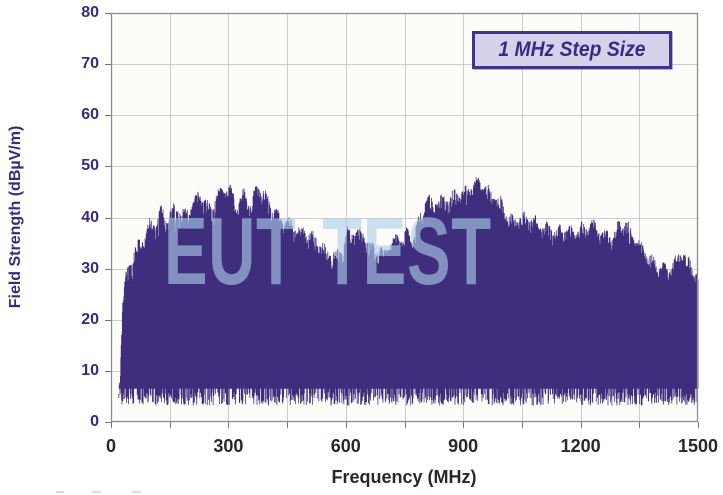 This screenshot has width=723, height=495. I want to click on y-tick-label: 10, so click(90, 370).